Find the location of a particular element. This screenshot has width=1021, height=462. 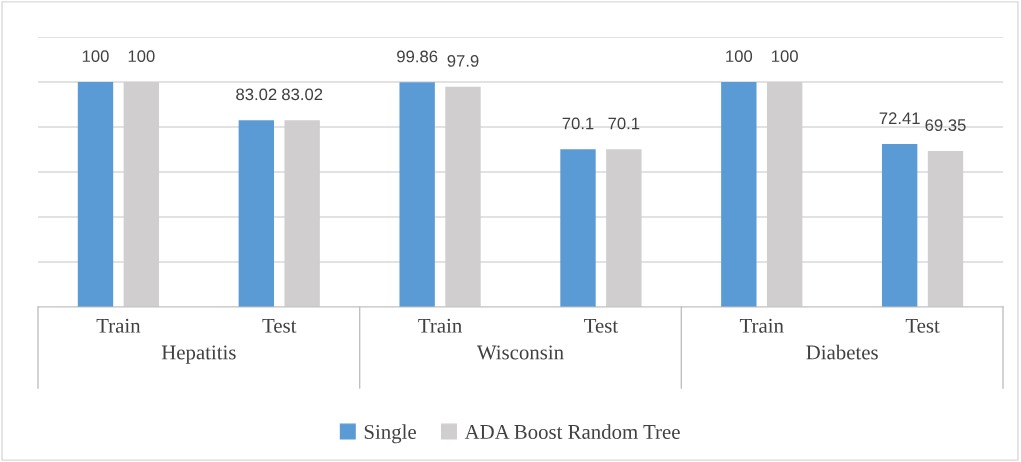

data-label: 72.41 is located at coordinates (899, 118).